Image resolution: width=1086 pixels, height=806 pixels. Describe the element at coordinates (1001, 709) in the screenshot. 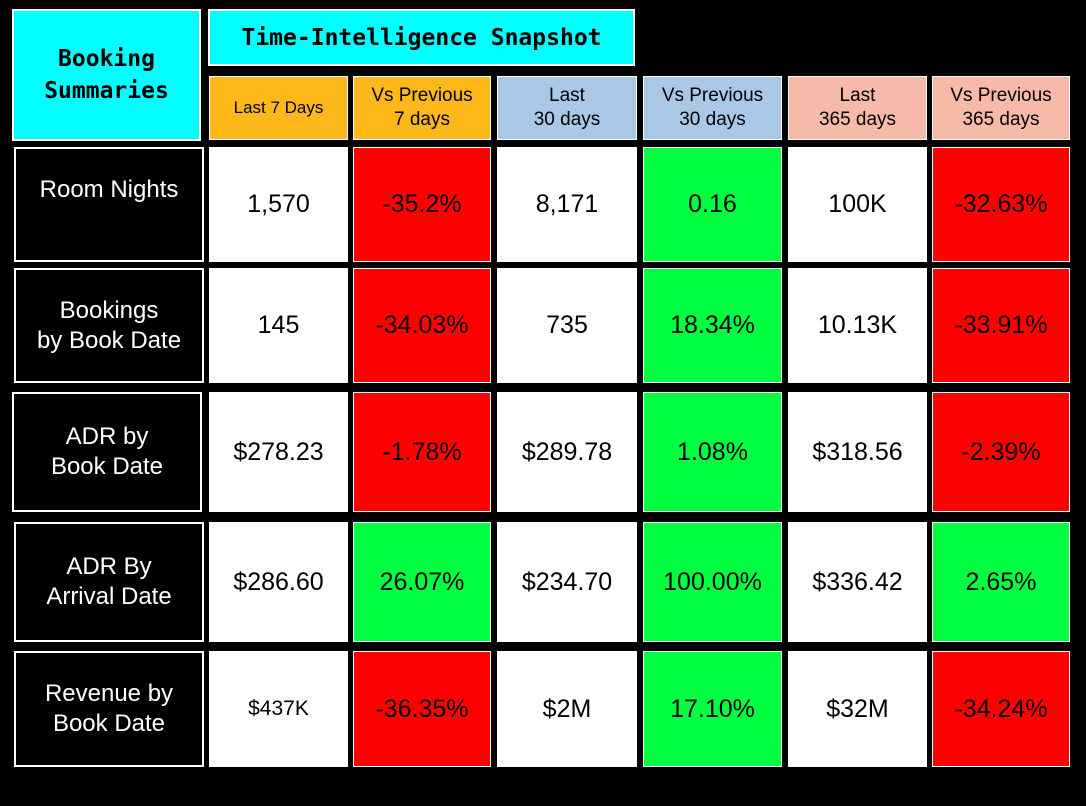

I see `metric-cell-r4-c5: -34.24%` at that location.